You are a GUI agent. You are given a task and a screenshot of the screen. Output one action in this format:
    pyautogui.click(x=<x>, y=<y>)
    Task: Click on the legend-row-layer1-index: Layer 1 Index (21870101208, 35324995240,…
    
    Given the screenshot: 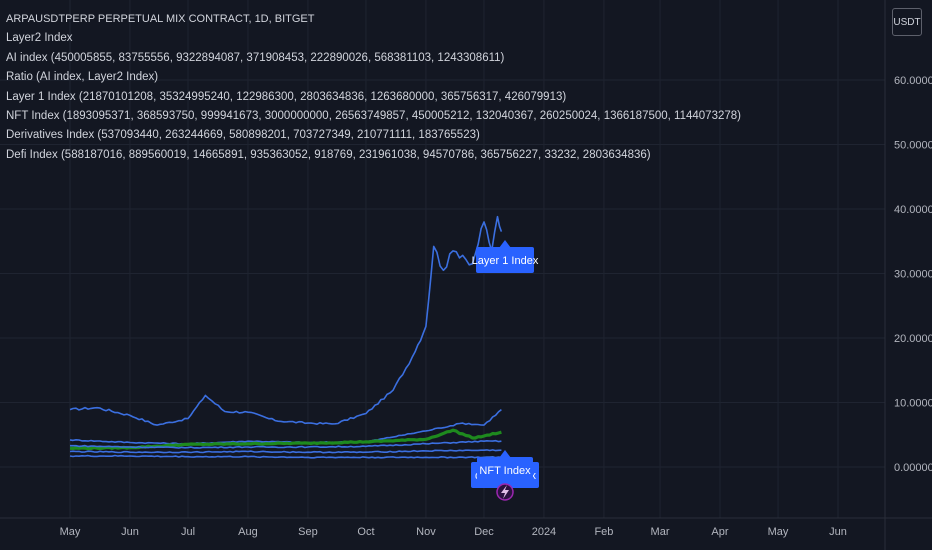 What is the action you would take?
    pyautogui.click(x=286, y=96)
    